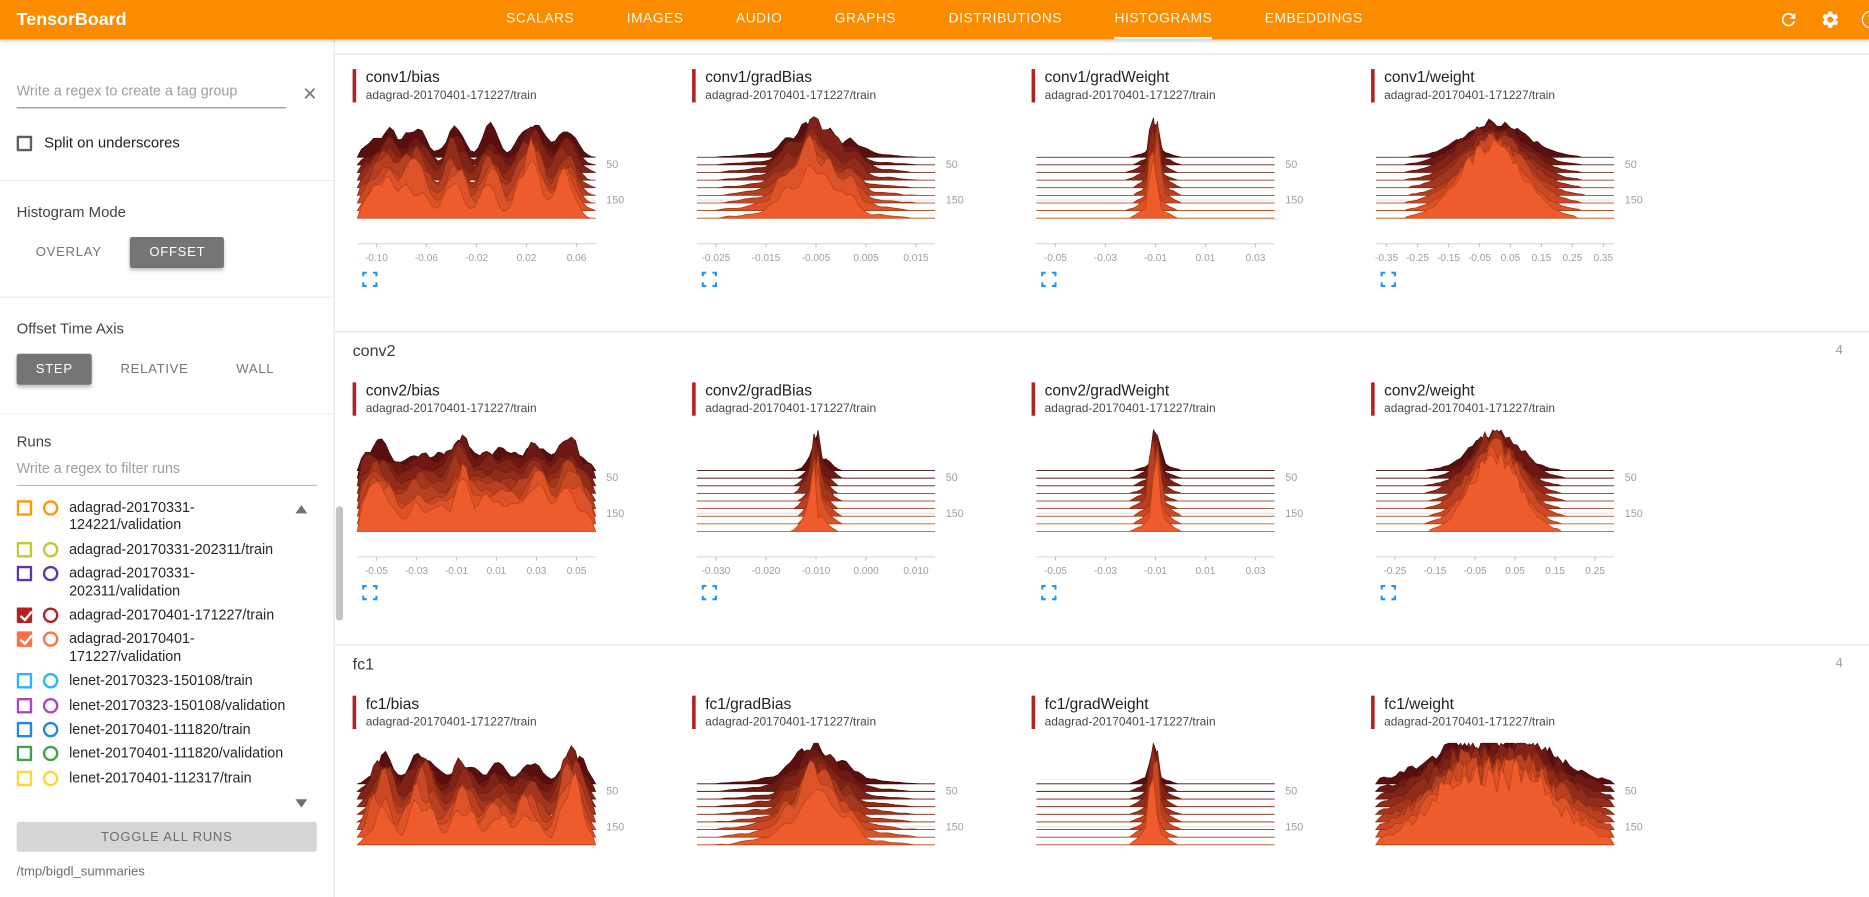 Image resolution: width=1869 pixels, height=897 pixels. What do you see at coordinates (1839, 663) in the screenshot?
I see `category-count: 4` at bounding box center [1839, 663].